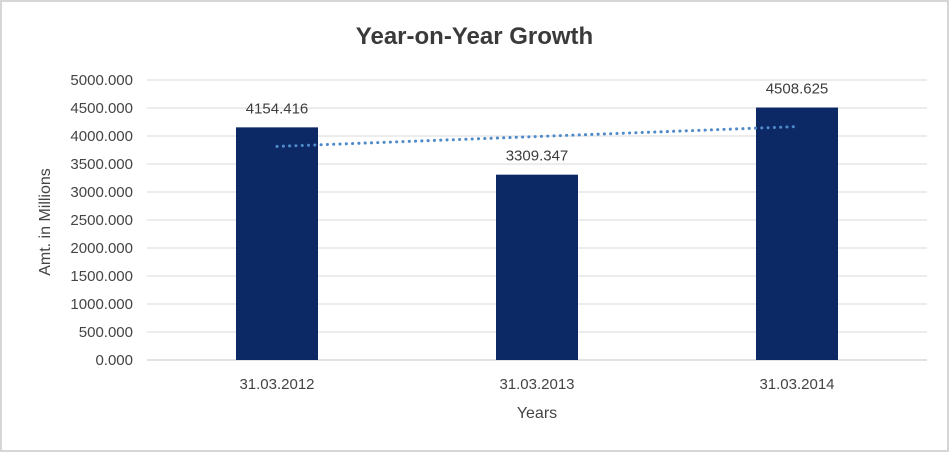 The width and height of the screenshot is (949, 452). What do you see at coordinates (536, 384) in the screenshot?
I see `x-category-label: 31.03.2013` at bounding box center [536, 384].